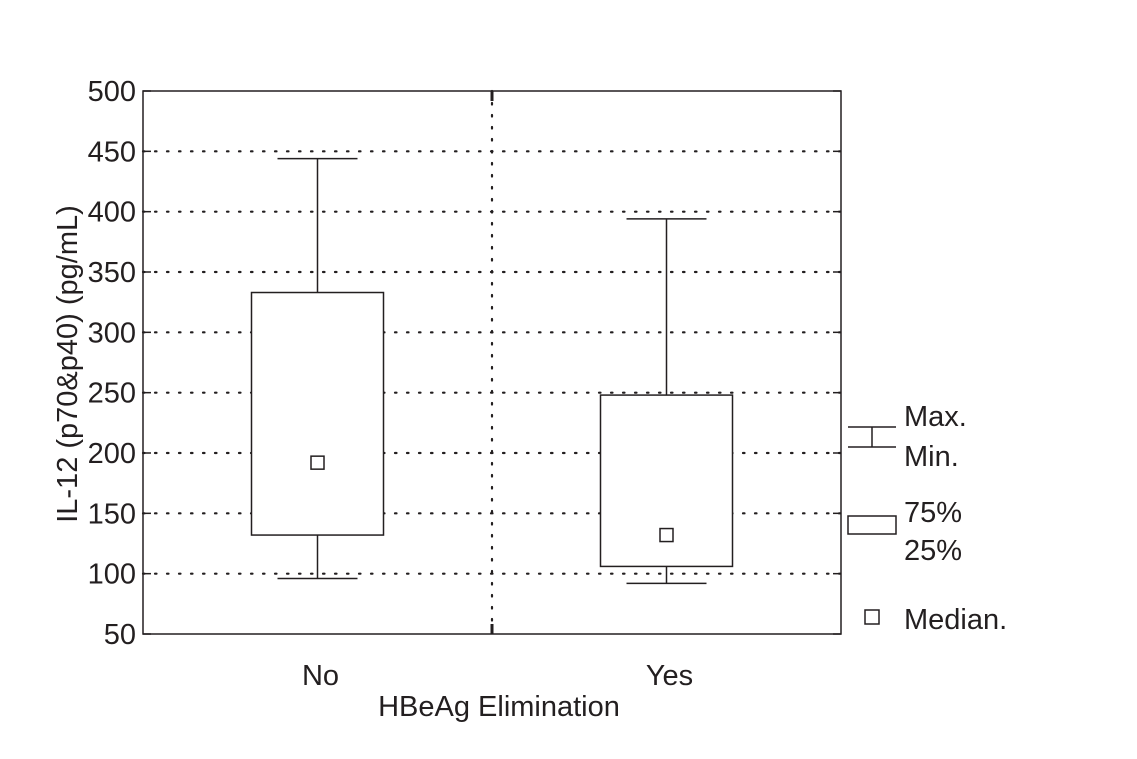  What do you see at coordinates (112, 92) in the screenshot?
I see `y-tick-label: 500` at bounding box center [112, 92].